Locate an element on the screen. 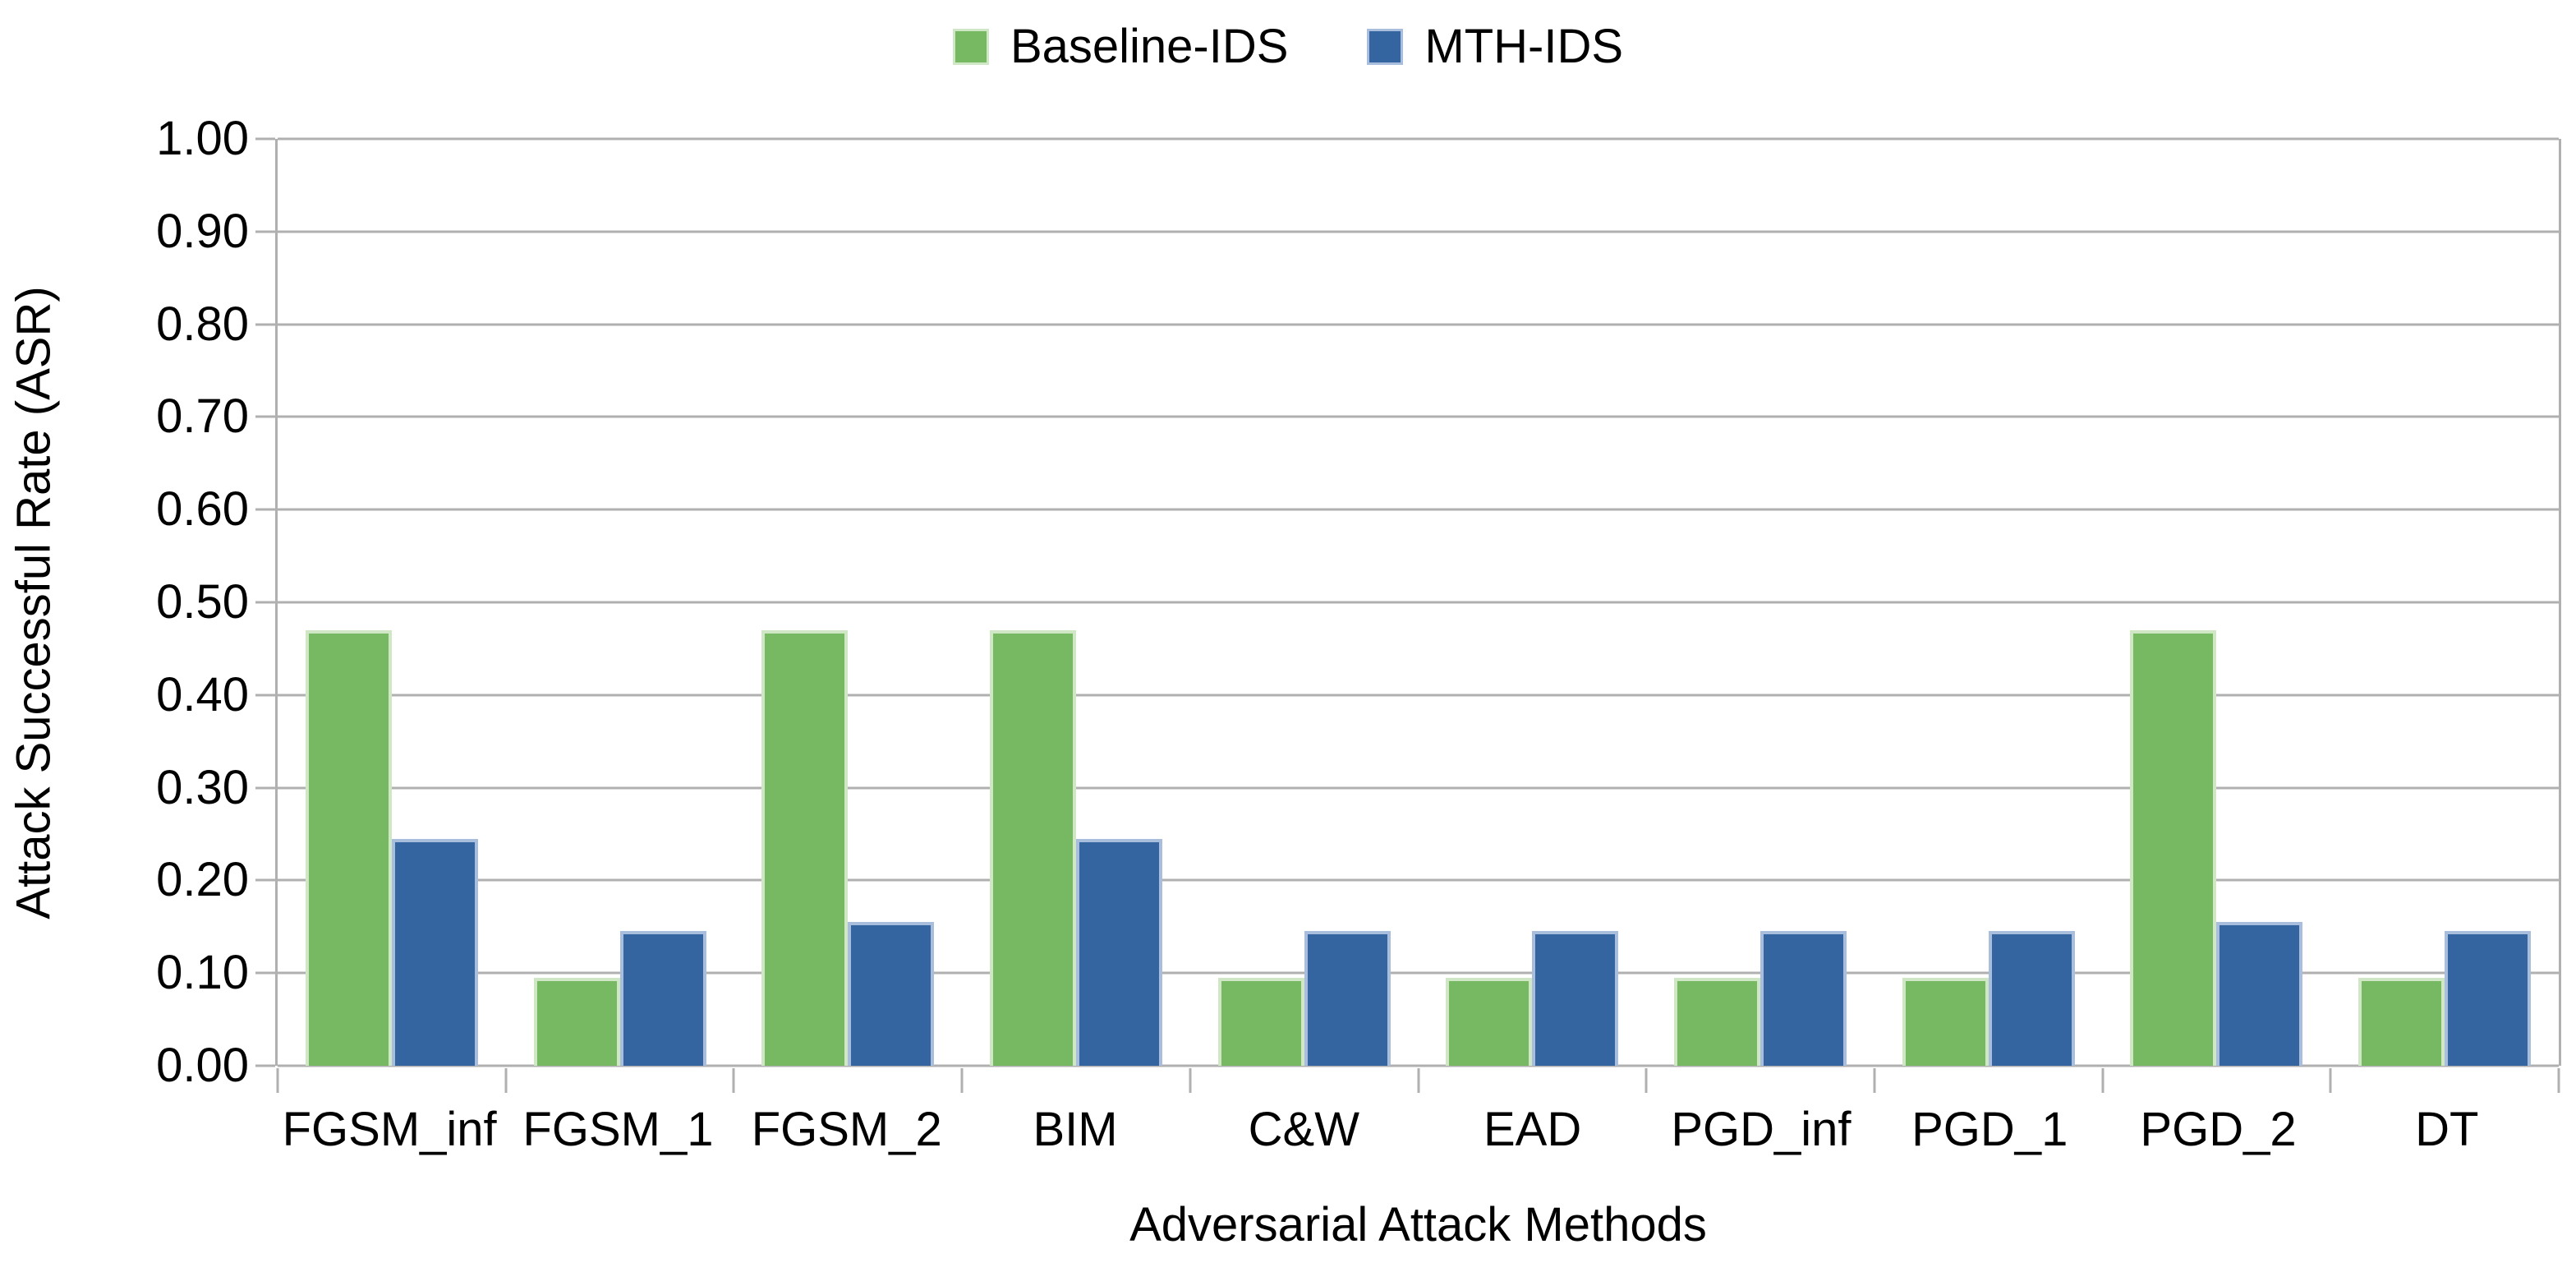 The image size is (2576, 1272). legend-item-mth-ids: MTH-IDS is located at coordinates (1495, 47).